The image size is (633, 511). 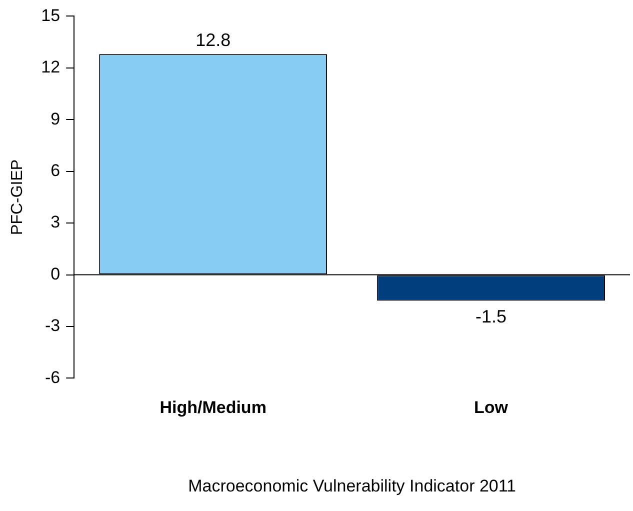 I want to click on y-tick-label: 6, so click(x=55, y=170).